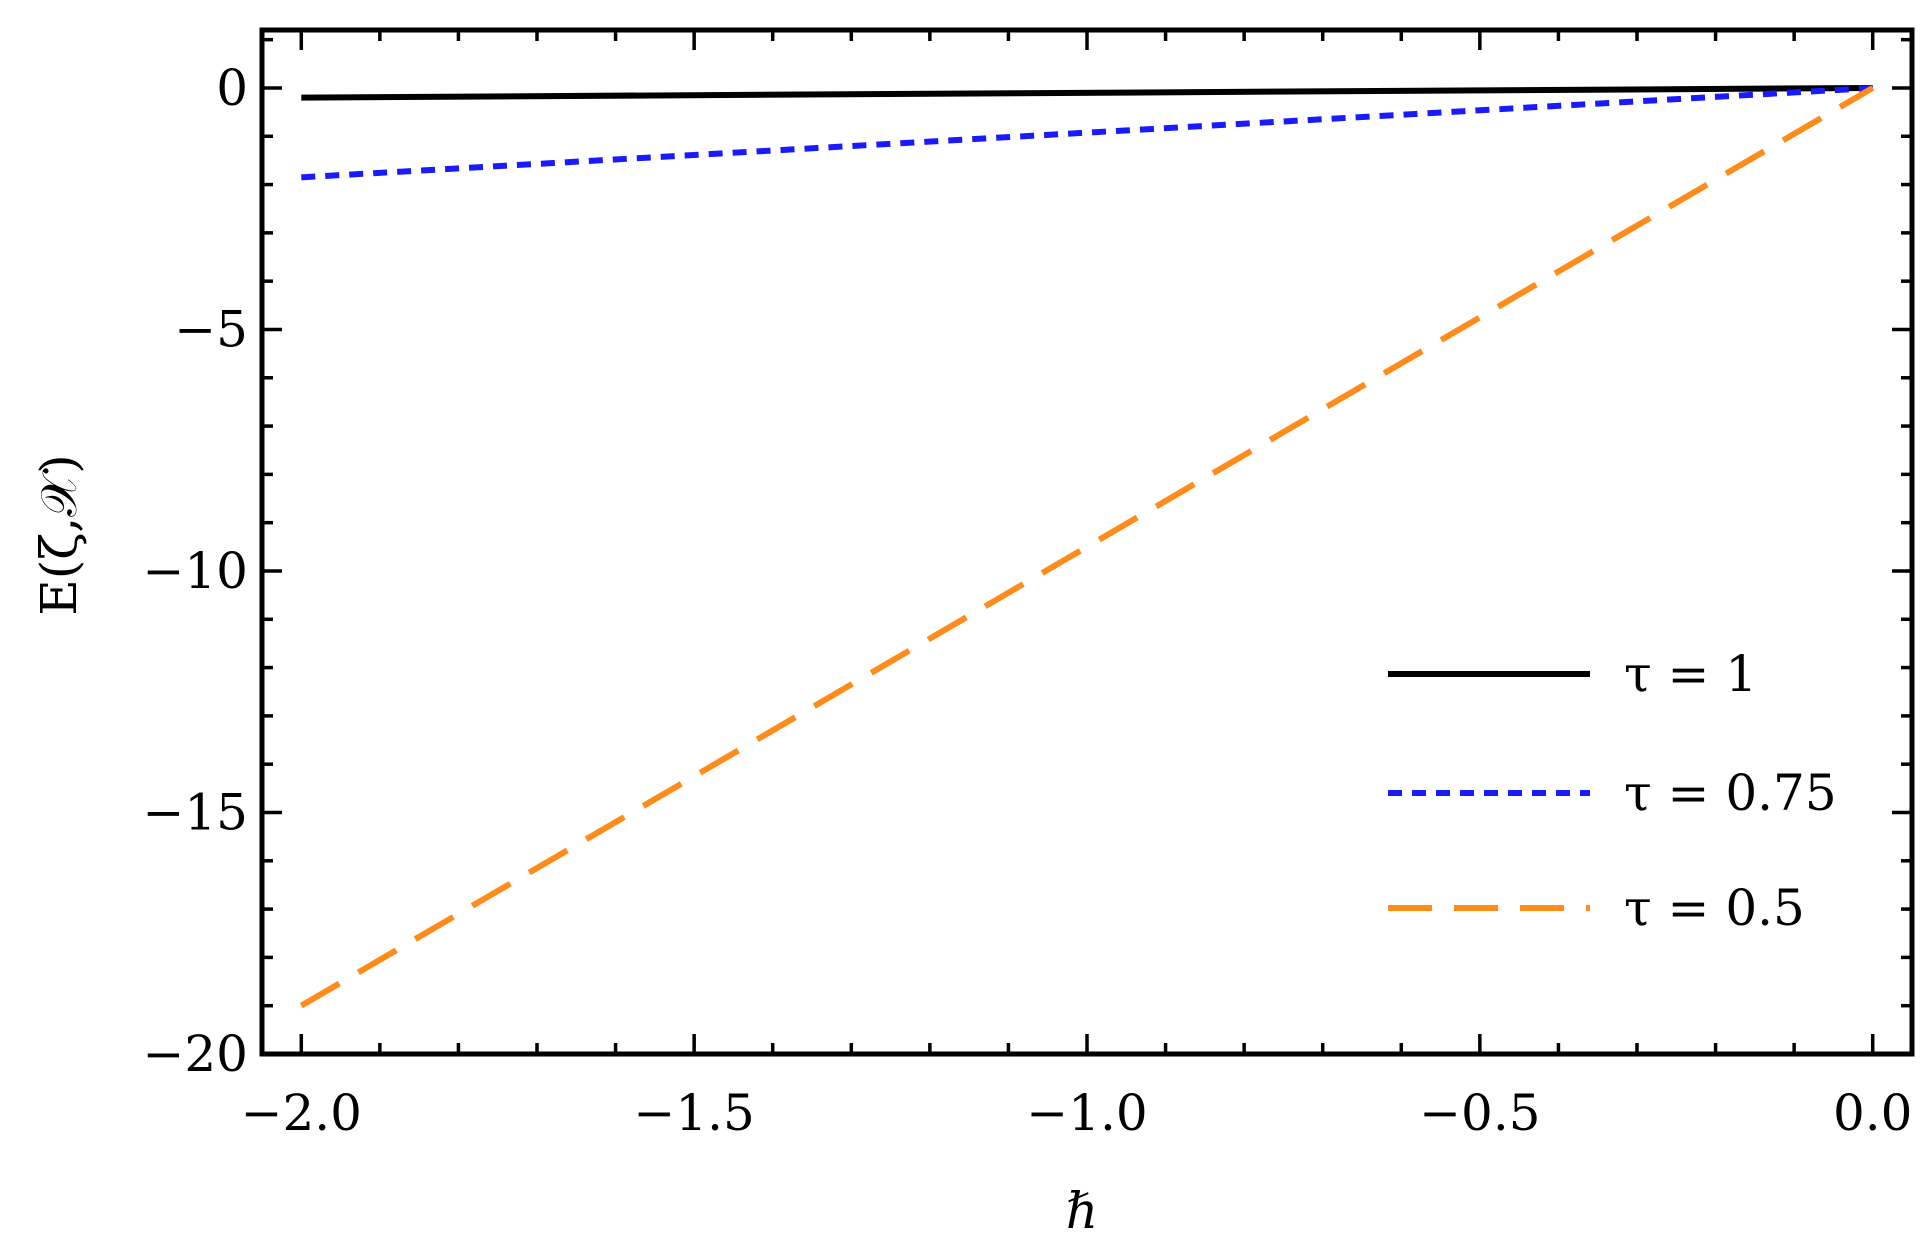 This screenshot has width=1932, height=1252. Describe the element at coordinates (1730, 793) in the screenshot. I see `legend-label-2: τ = 0.75` at that location.